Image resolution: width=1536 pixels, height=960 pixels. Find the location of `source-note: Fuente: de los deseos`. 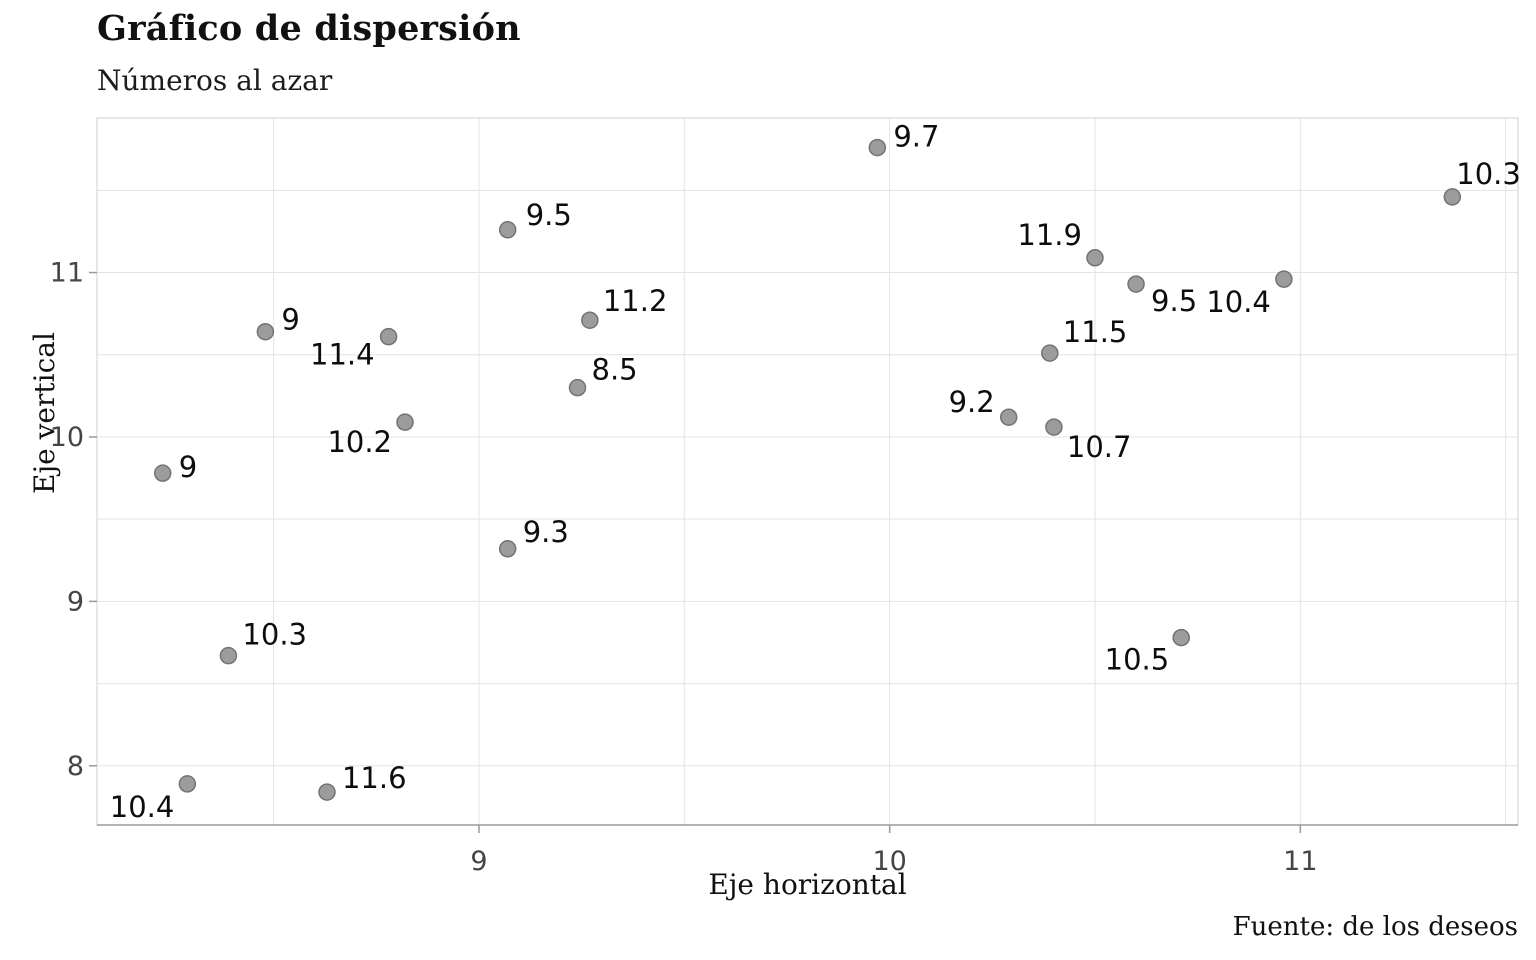

source-note: Fuente: de los deseos is located at coordinates (1375, 927).